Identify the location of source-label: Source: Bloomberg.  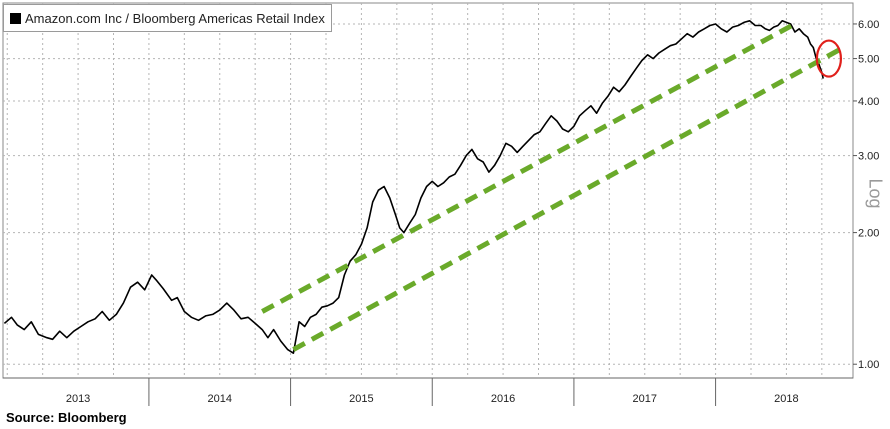
(66, 417).